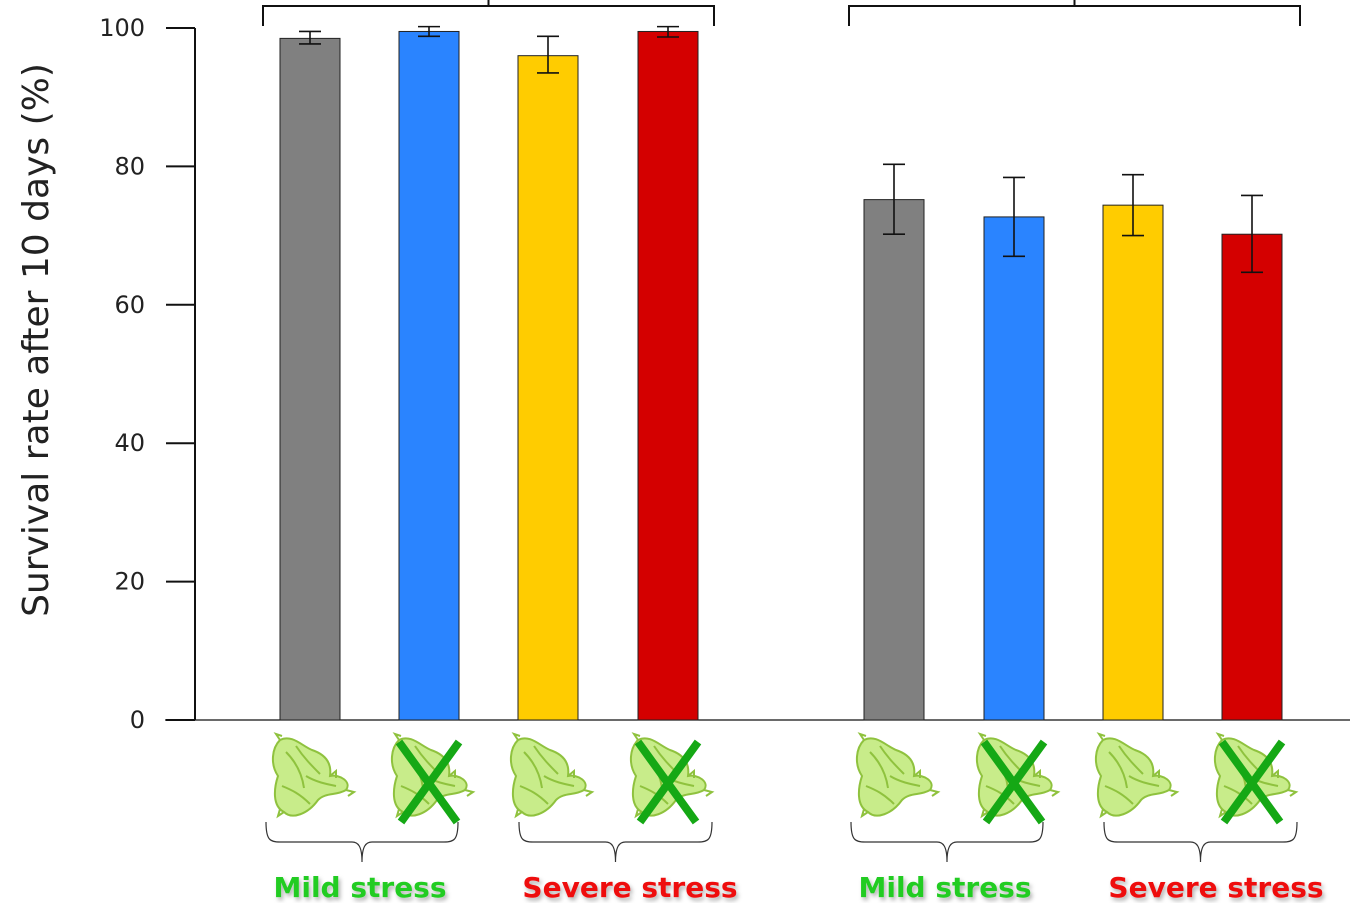 The image size is (1357, 903). I want to click on y-tick-label: 60, so click(129, 305).